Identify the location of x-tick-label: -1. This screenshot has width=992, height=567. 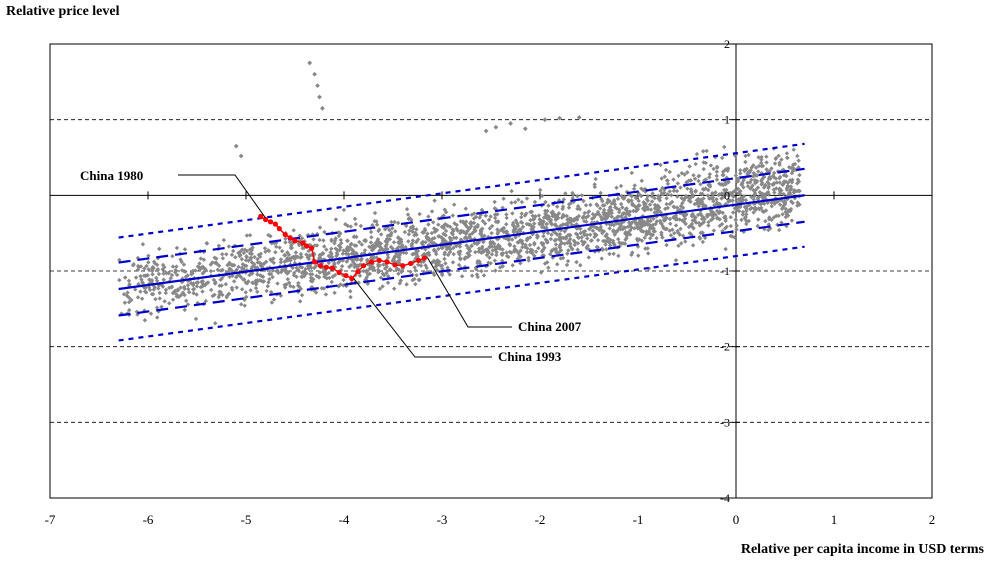
(638, 519).